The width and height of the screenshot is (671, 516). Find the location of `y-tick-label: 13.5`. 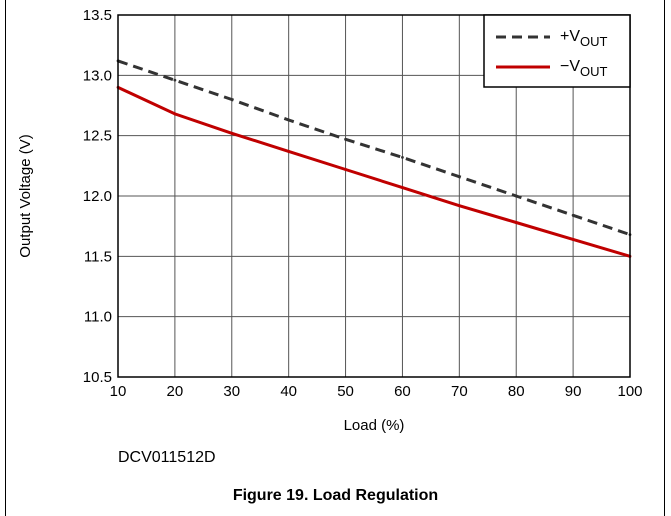

y-tick-label: 13.5 is located at coordinates (97, 15).